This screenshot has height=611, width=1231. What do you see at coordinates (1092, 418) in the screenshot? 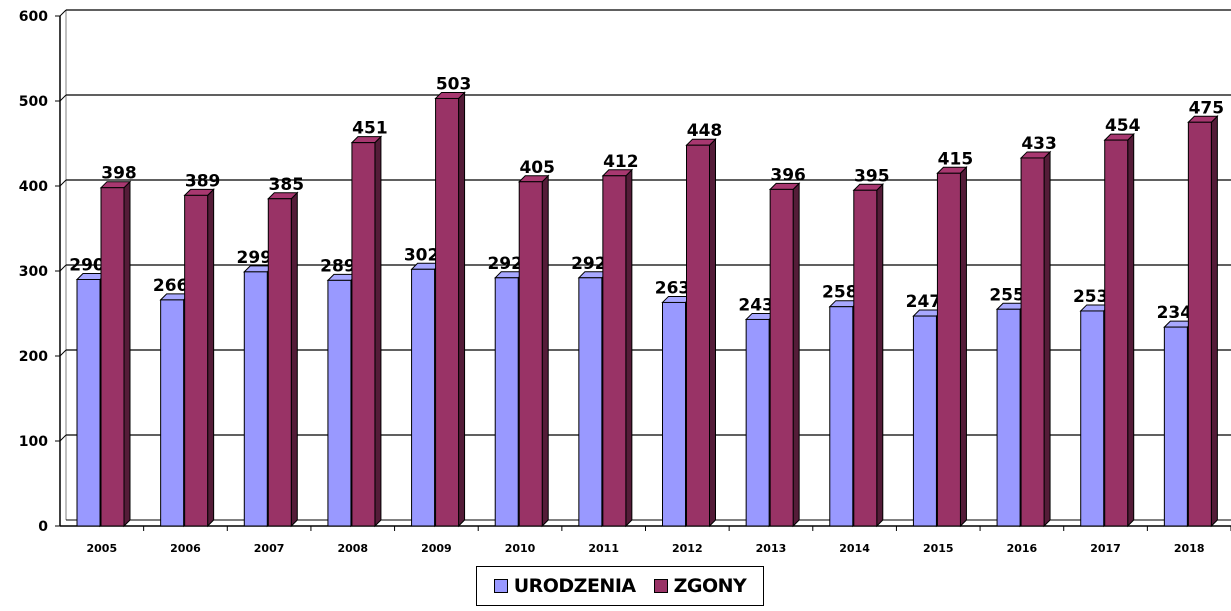
I see `bar-urodzenia-2017` at bounding box center [1092, 418].